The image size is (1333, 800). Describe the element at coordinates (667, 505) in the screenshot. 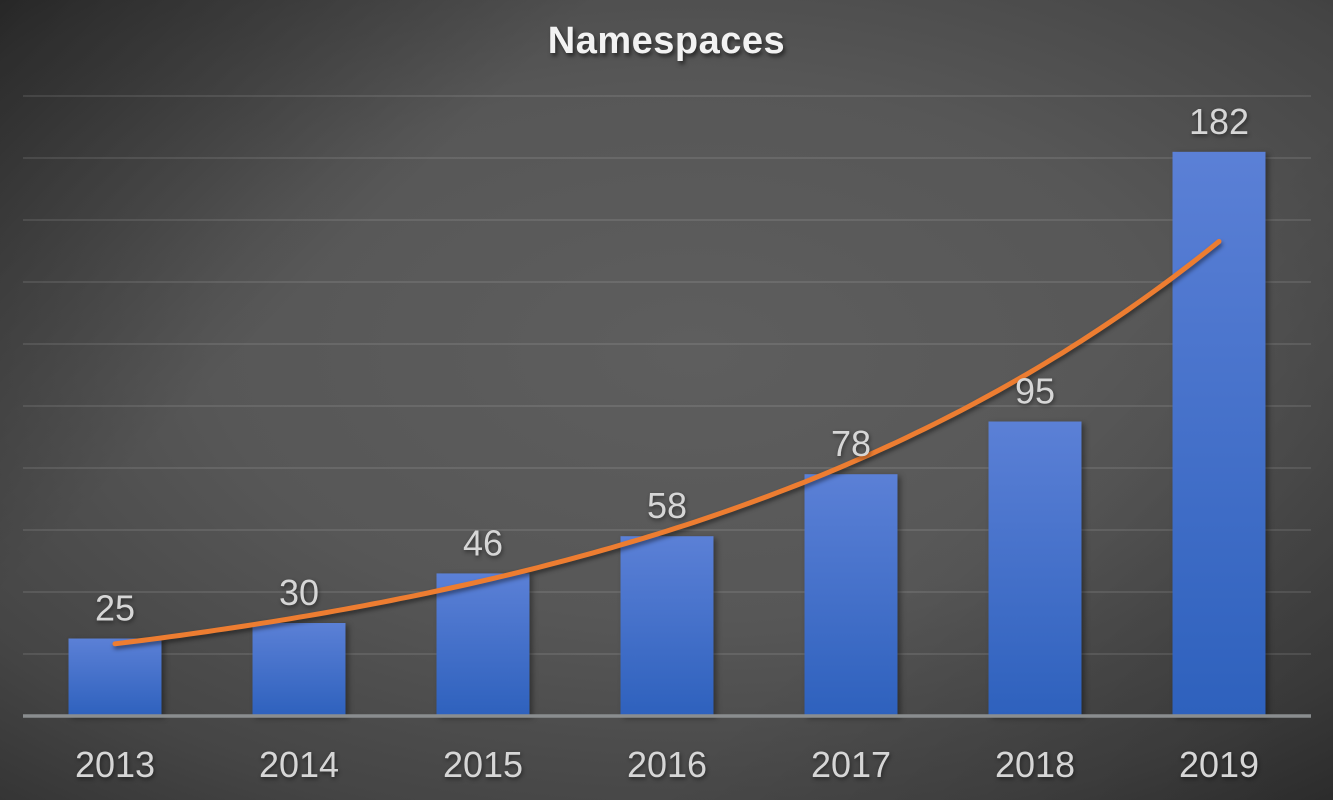

I see `data-label-2016: 58` at that location.